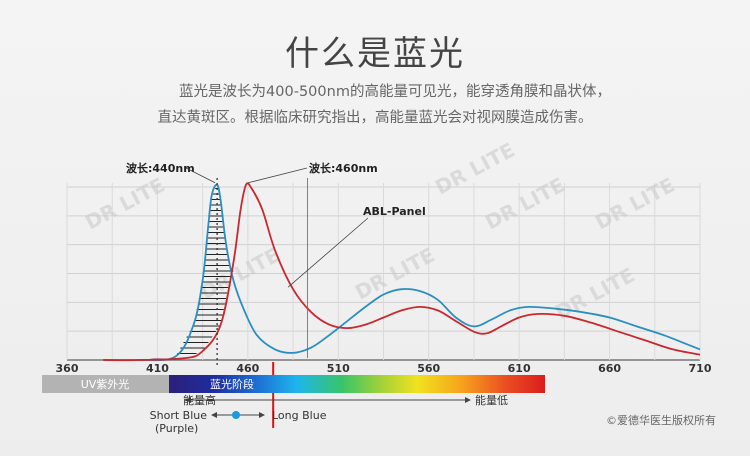 The width and height of the screenshot is (750, 456). Describe the element at coordinates (328, 252) in the screenshot. I see `annotation-abl-panel-leader` at that location.